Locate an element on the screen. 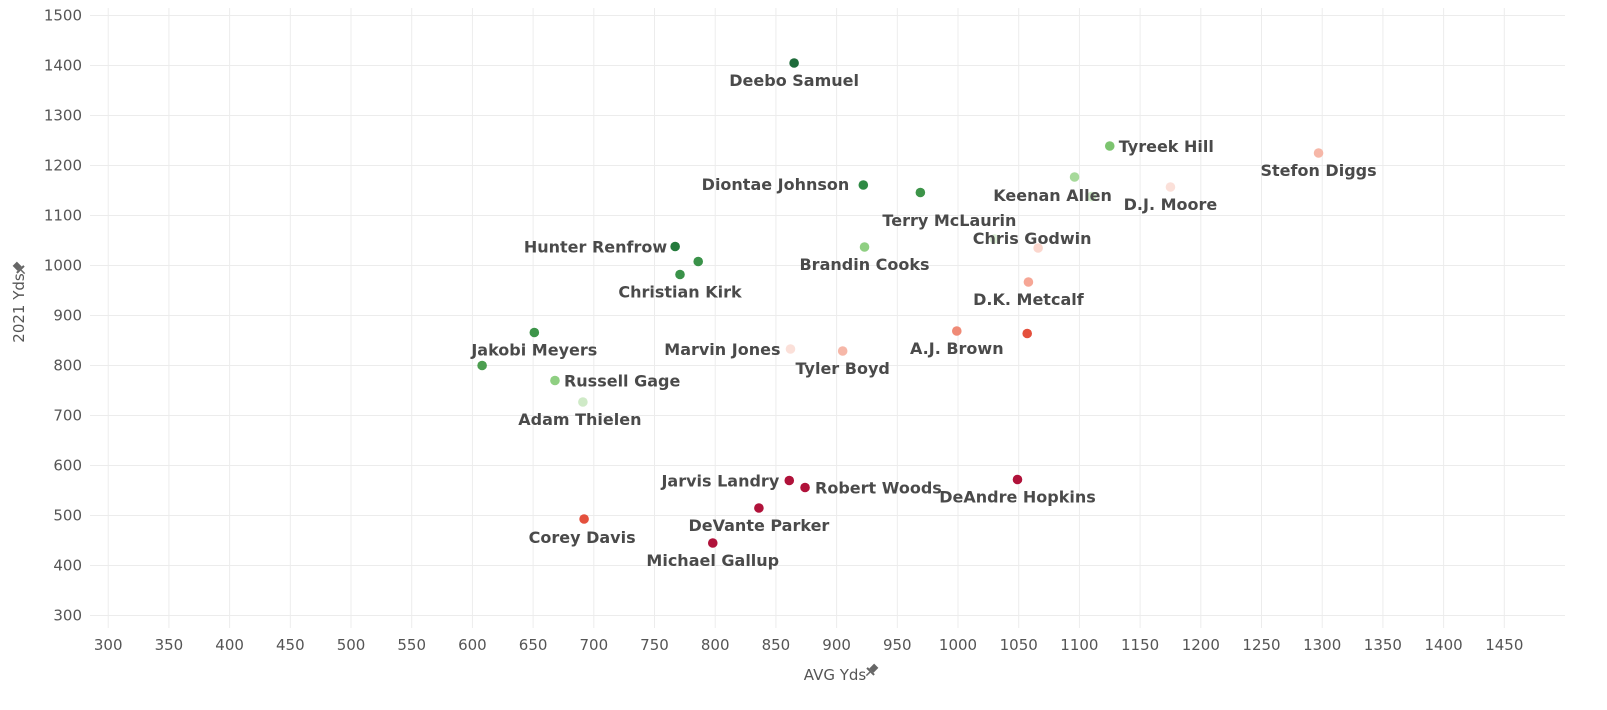 This screenshot has height=710, width=1607. point-label: Tyler Boyd is located at coordinates (843, 368).